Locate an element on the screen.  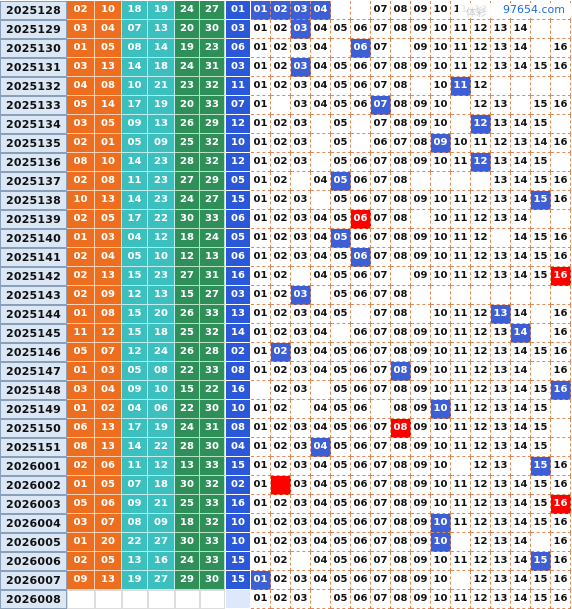
blue-ball: 12 is located at coordinates (238, 162).